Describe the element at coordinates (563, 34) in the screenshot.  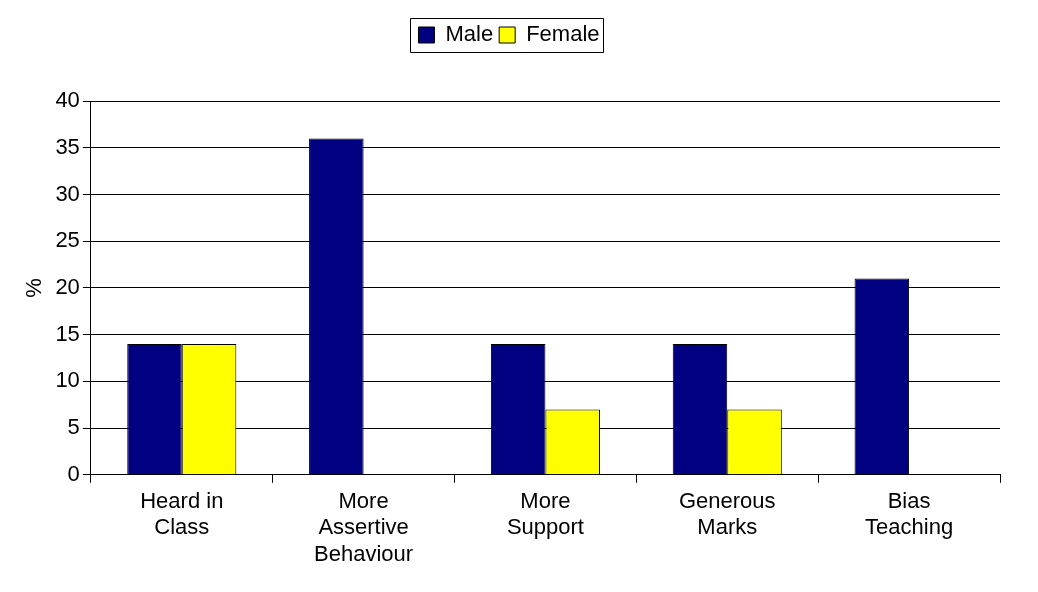
I see `legend-label: Female` at that location.